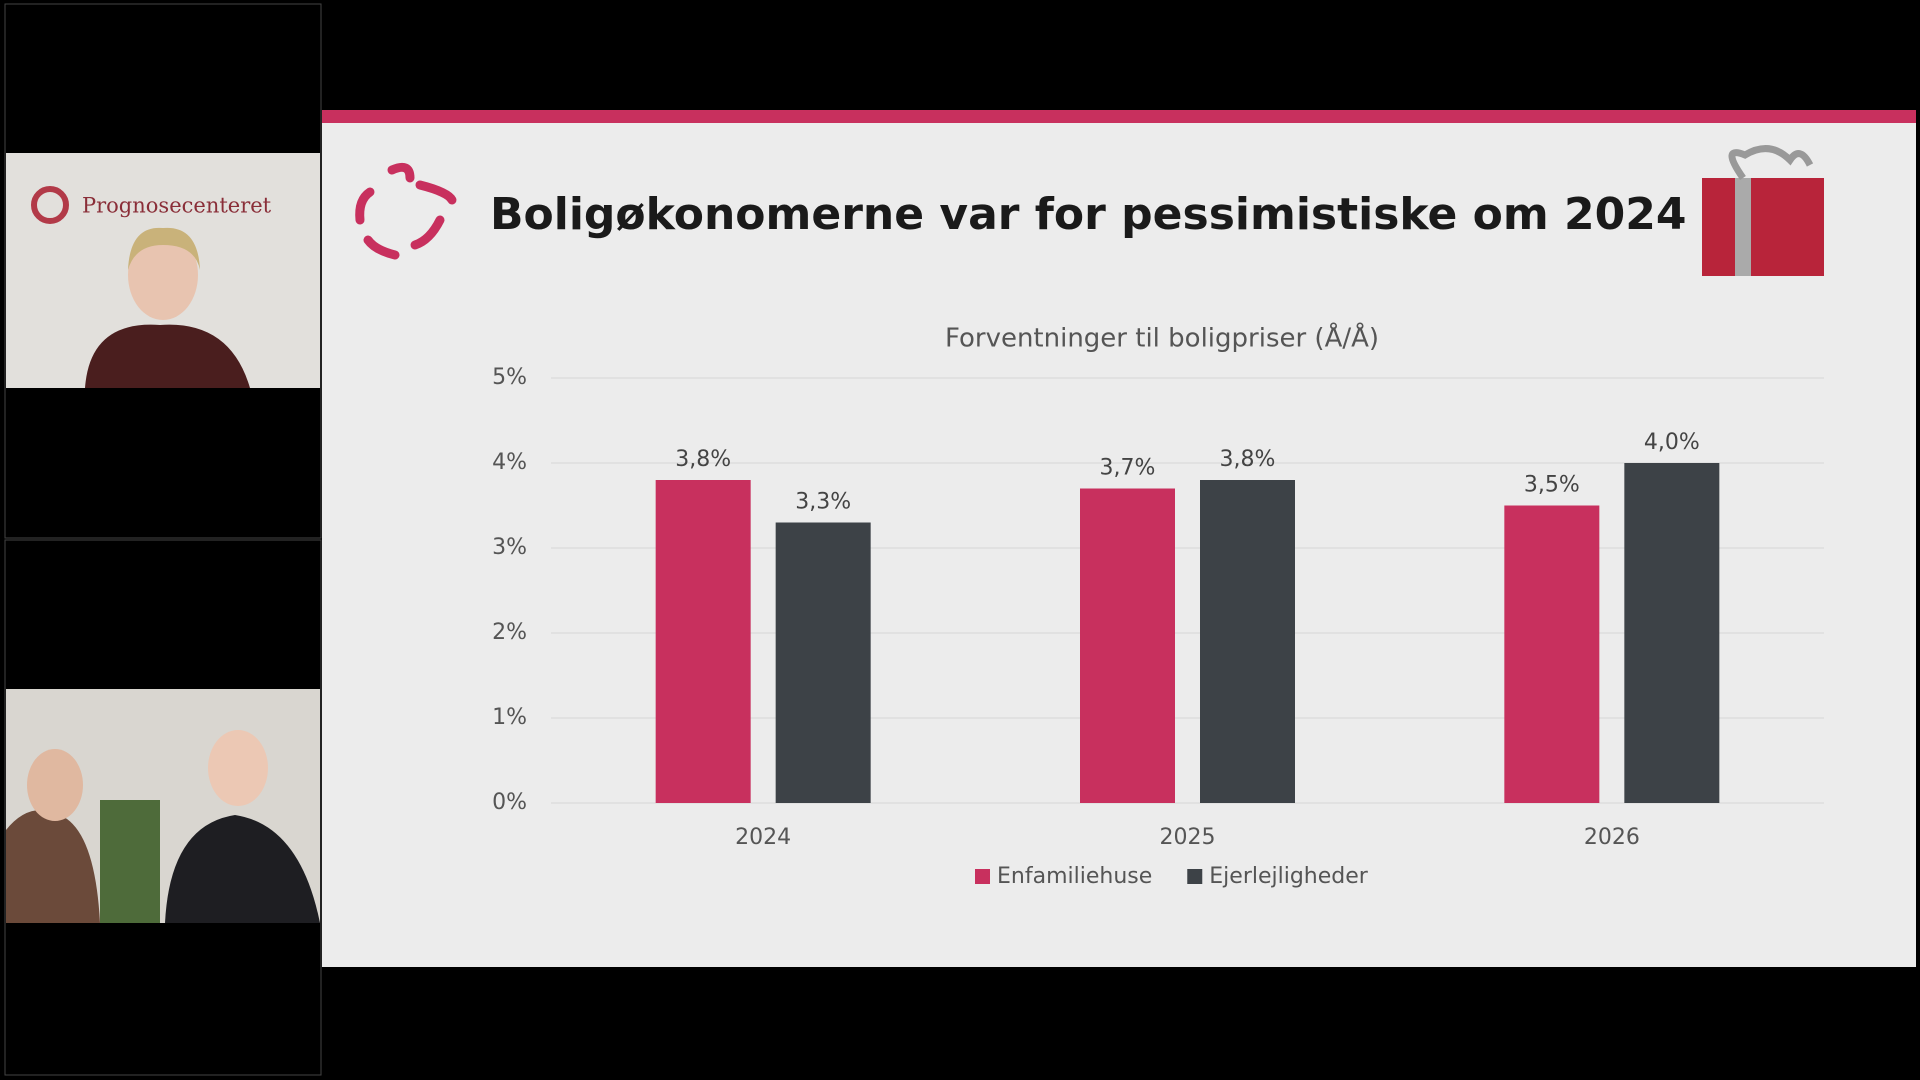 The image size is (1920, 1080). I want to click on slide-accent, so click(1119, 116).